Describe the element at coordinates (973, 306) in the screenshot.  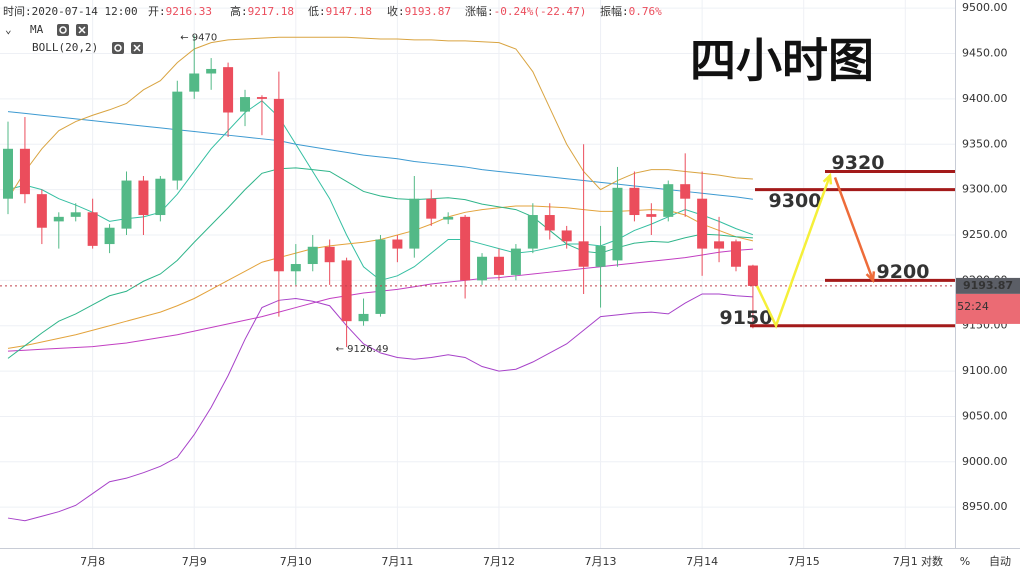
I see `countdown-label: 52:24` at that location.